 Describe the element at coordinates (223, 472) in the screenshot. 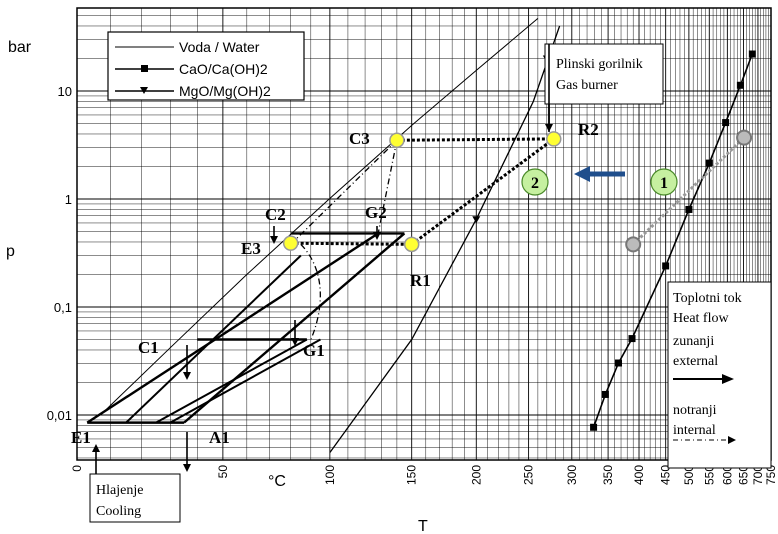

I see `x-tick-label: 50` at that location.